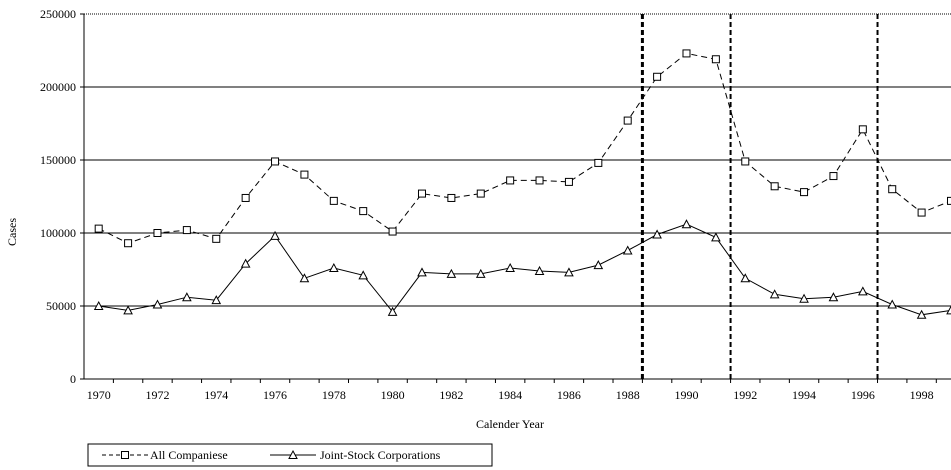  I want to click on data-point-joint-stock-corporations-1990, so click(686, 224).